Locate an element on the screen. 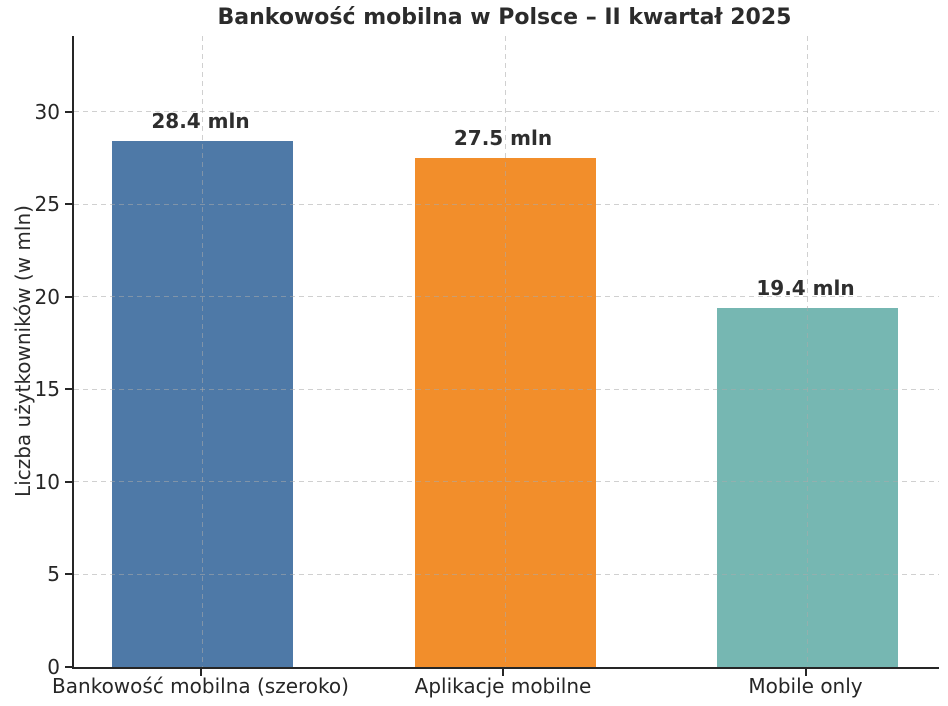  bar-value-label: 19.4 mln is located at coordinates (805, 288).